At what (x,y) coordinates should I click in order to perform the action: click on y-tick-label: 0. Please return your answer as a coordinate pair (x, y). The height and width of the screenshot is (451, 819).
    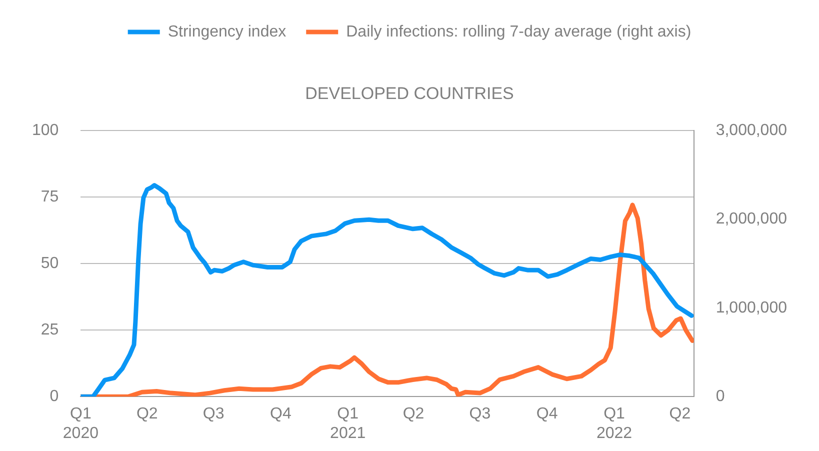
    Looking at the image, I should click on (54, 397).